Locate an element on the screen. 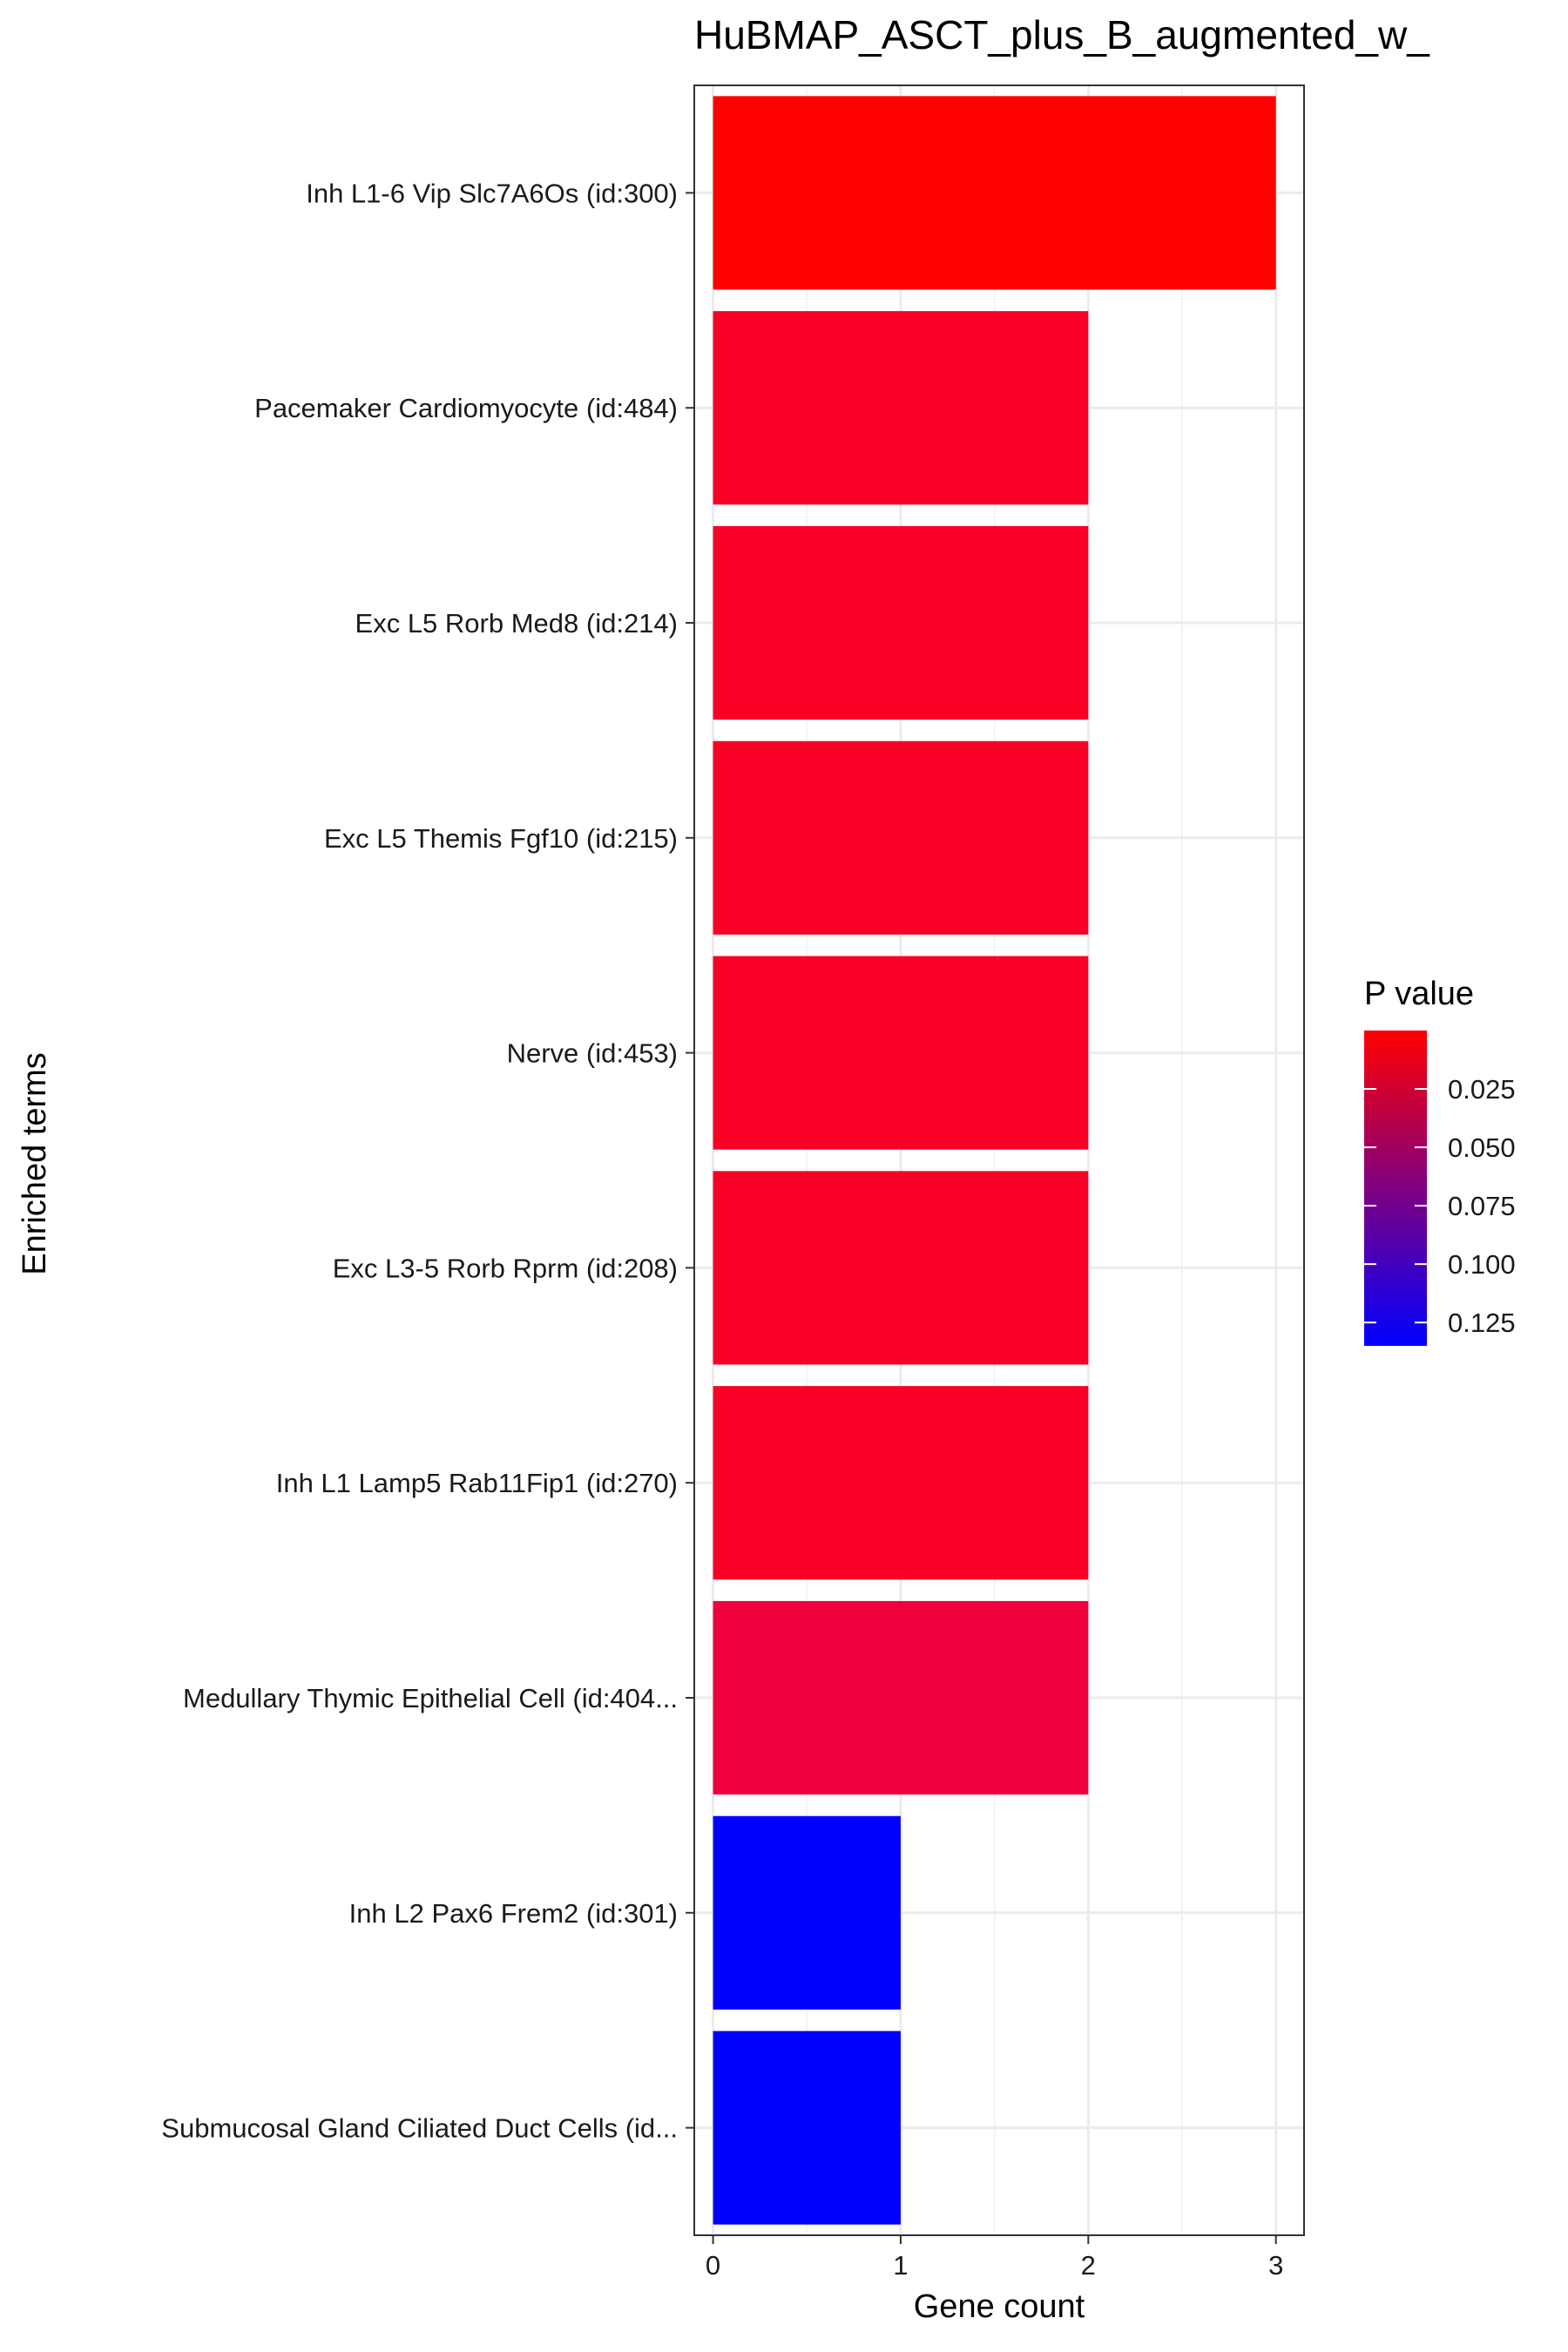 The width and height of the screenshot is (1568, 2352). x-tick-label: 2 is located at coordinates (1088, 2265).